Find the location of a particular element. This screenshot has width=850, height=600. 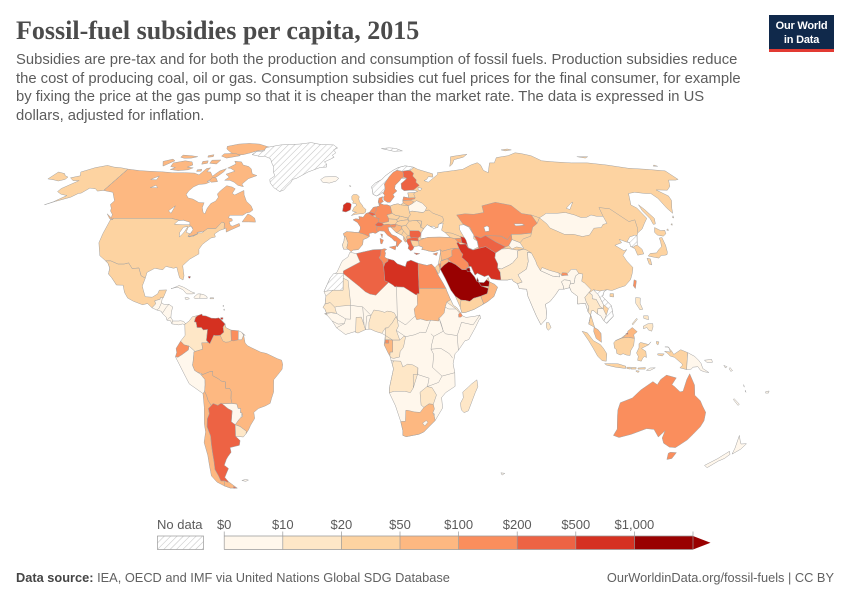

svg-text: No data is located at coordinates (180, 524).